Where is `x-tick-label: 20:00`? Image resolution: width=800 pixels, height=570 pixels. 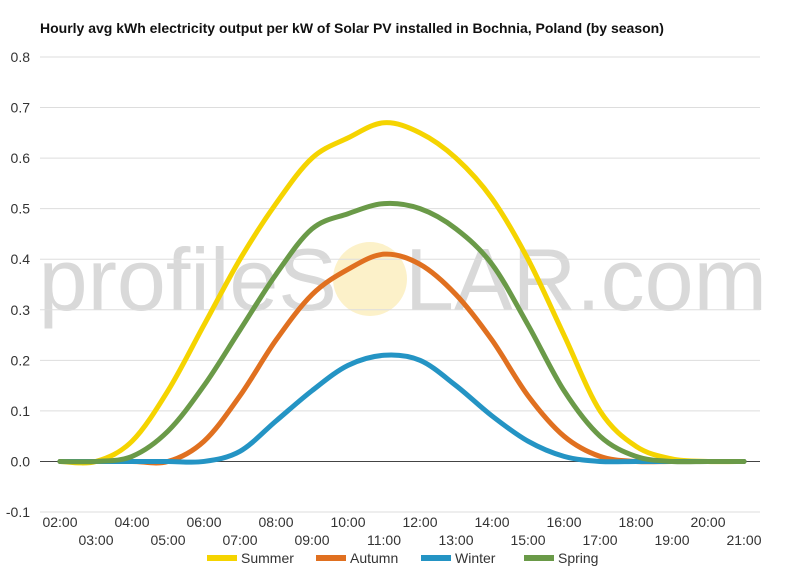 x-tick-label: 20:00 is located at coordinates (707, 522).